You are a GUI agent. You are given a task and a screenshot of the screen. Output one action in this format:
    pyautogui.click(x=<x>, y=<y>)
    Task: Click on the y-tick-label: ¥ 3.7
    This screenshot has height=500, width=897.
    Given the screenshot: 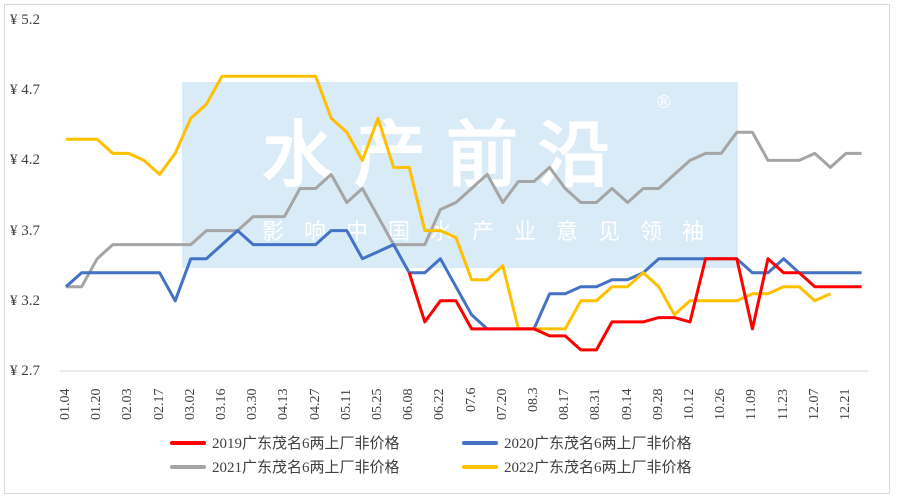 What is the action you would take?
    pyautogui.click(x=25, y=230)
    